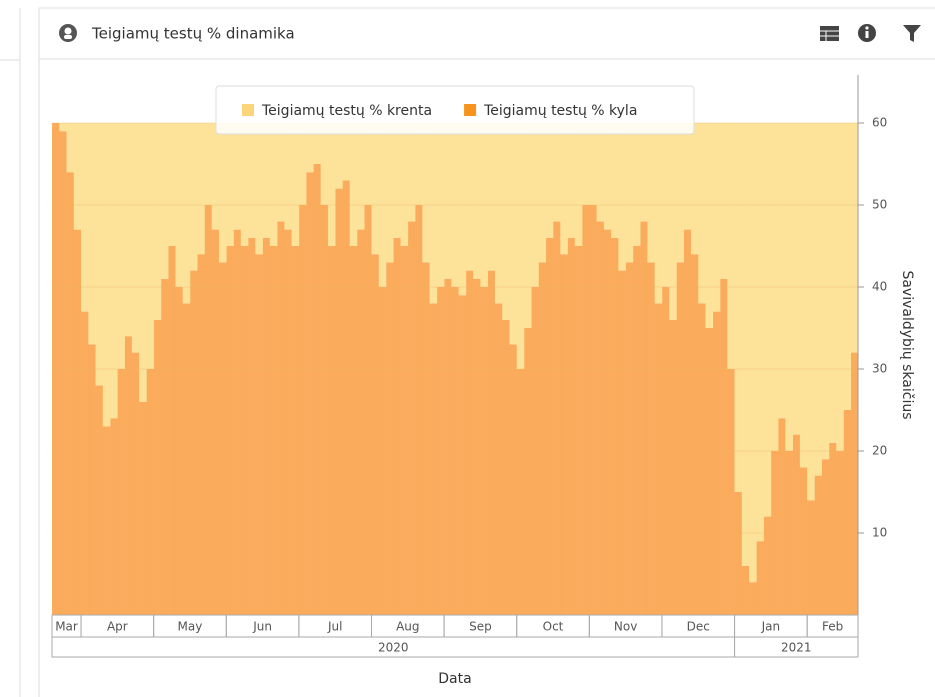 Image resolution: width=935 pixels, height=697 pixels. What do you see at coordinates (553, 627) in the screenshot?
I see `month-label: Oct` at bounding box center [553, 627].